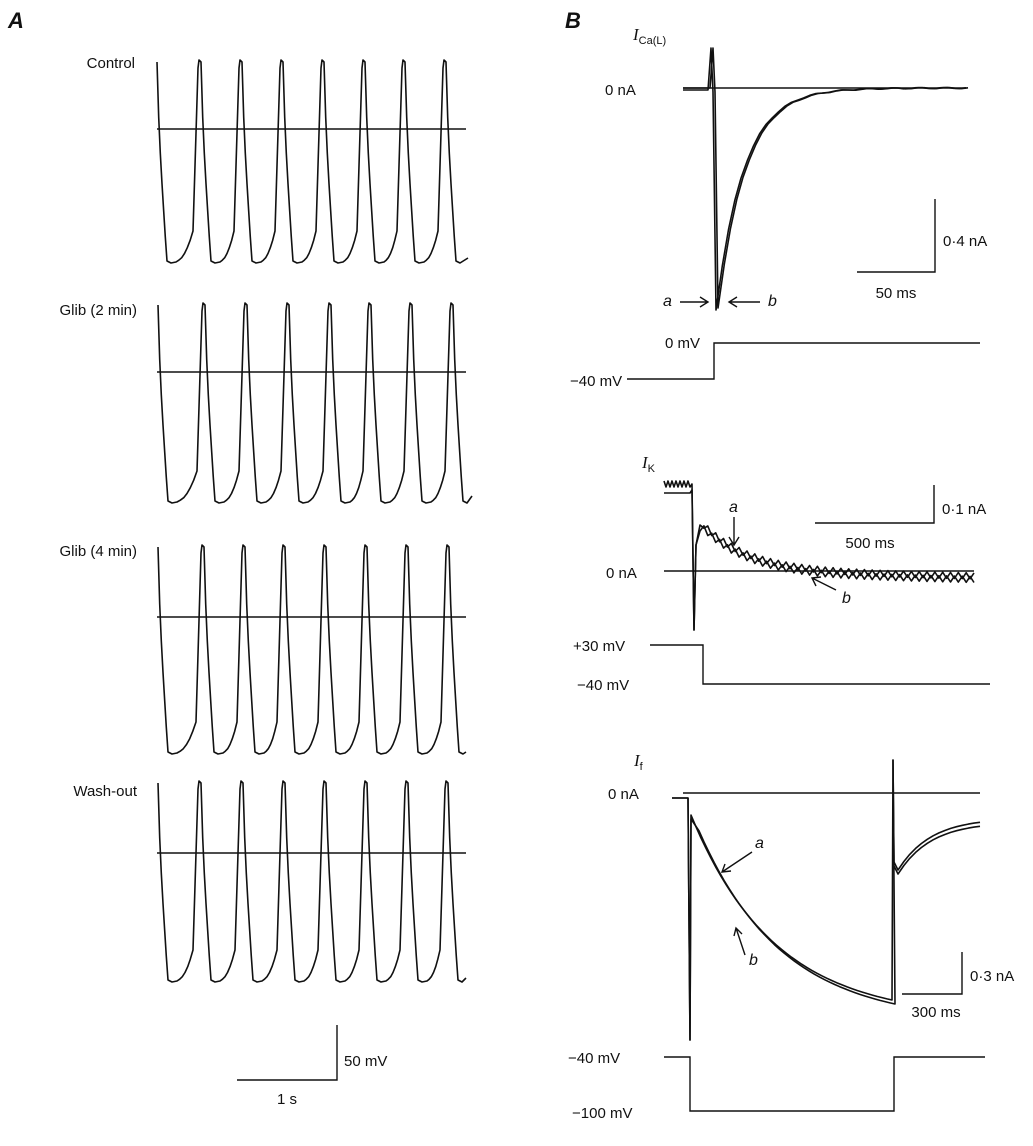  What do you see at coordinates (734, 532) in the screenshot?
I see `ik-arrow-a` at bounding box center [734, 532].